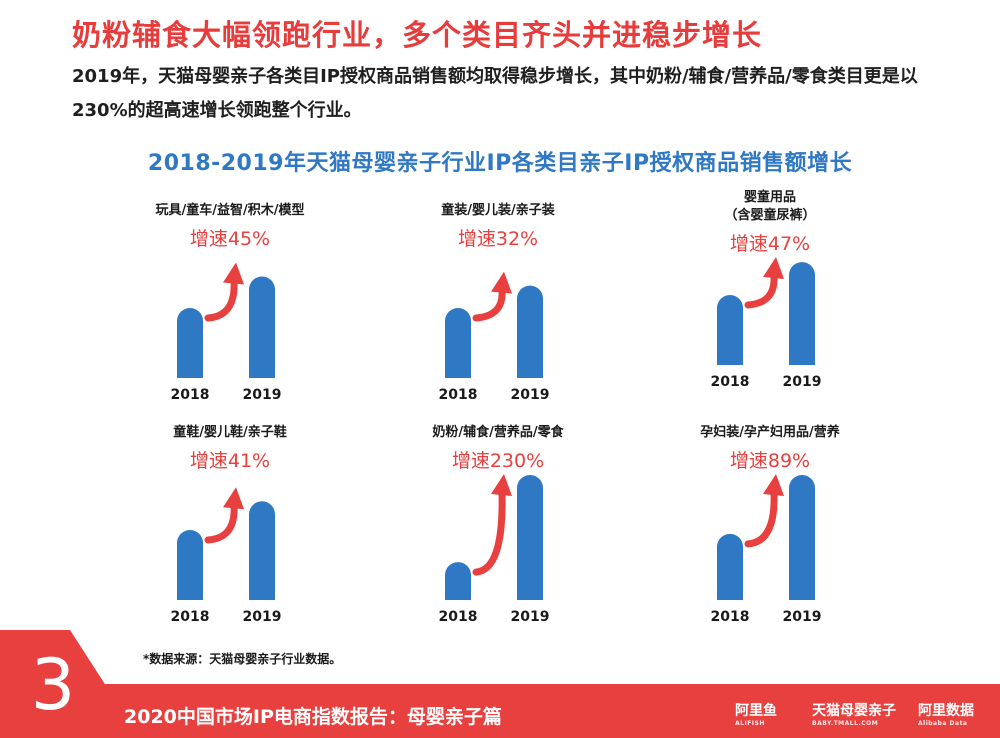 Image resolution: width=1000 pixels, height=738 pixels. Describe the element at coordinates (756, 711) in the screenshot. I see `alifish-logo-name: 阿里鱼` at that location.